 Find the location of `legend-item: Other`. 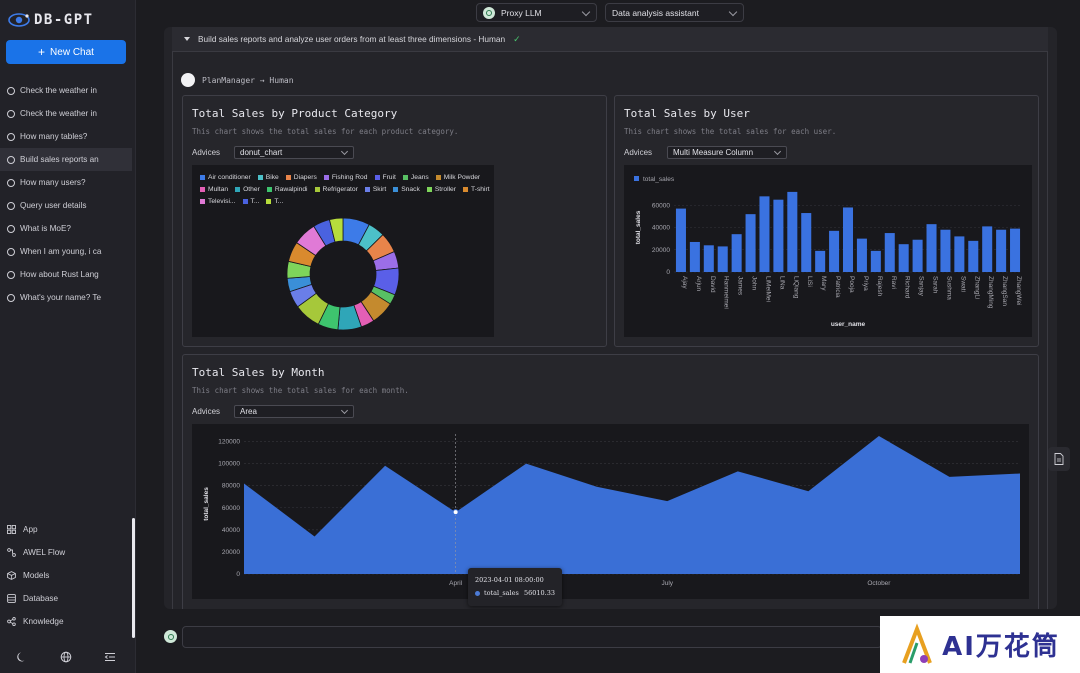

legend-item: Other is located at coordinates (247, 189).